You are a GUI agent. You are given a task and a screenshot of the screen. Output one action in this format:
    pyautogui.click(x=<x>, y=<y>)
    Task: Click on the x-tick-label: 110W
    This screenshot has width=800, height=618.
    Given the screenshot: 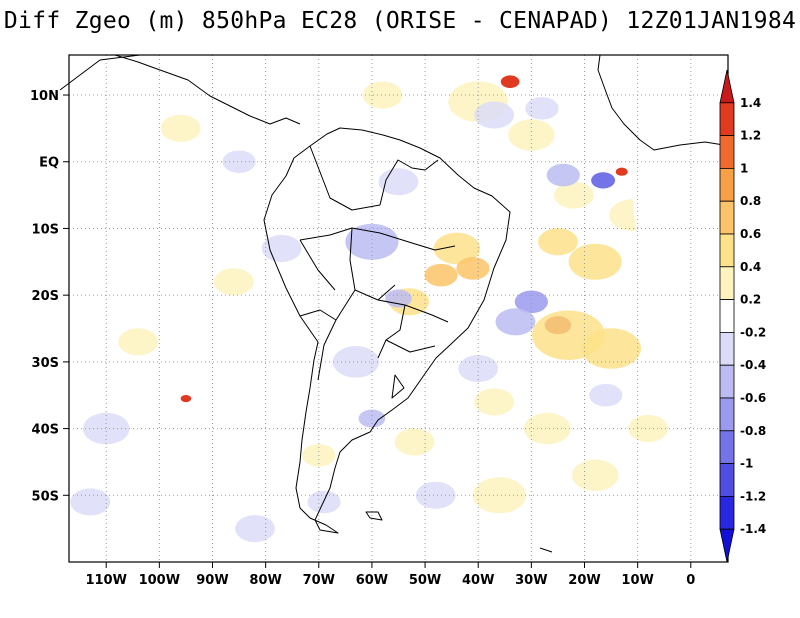 What is the action you would take?
    pyautogui.click(x=105, y=580)
    